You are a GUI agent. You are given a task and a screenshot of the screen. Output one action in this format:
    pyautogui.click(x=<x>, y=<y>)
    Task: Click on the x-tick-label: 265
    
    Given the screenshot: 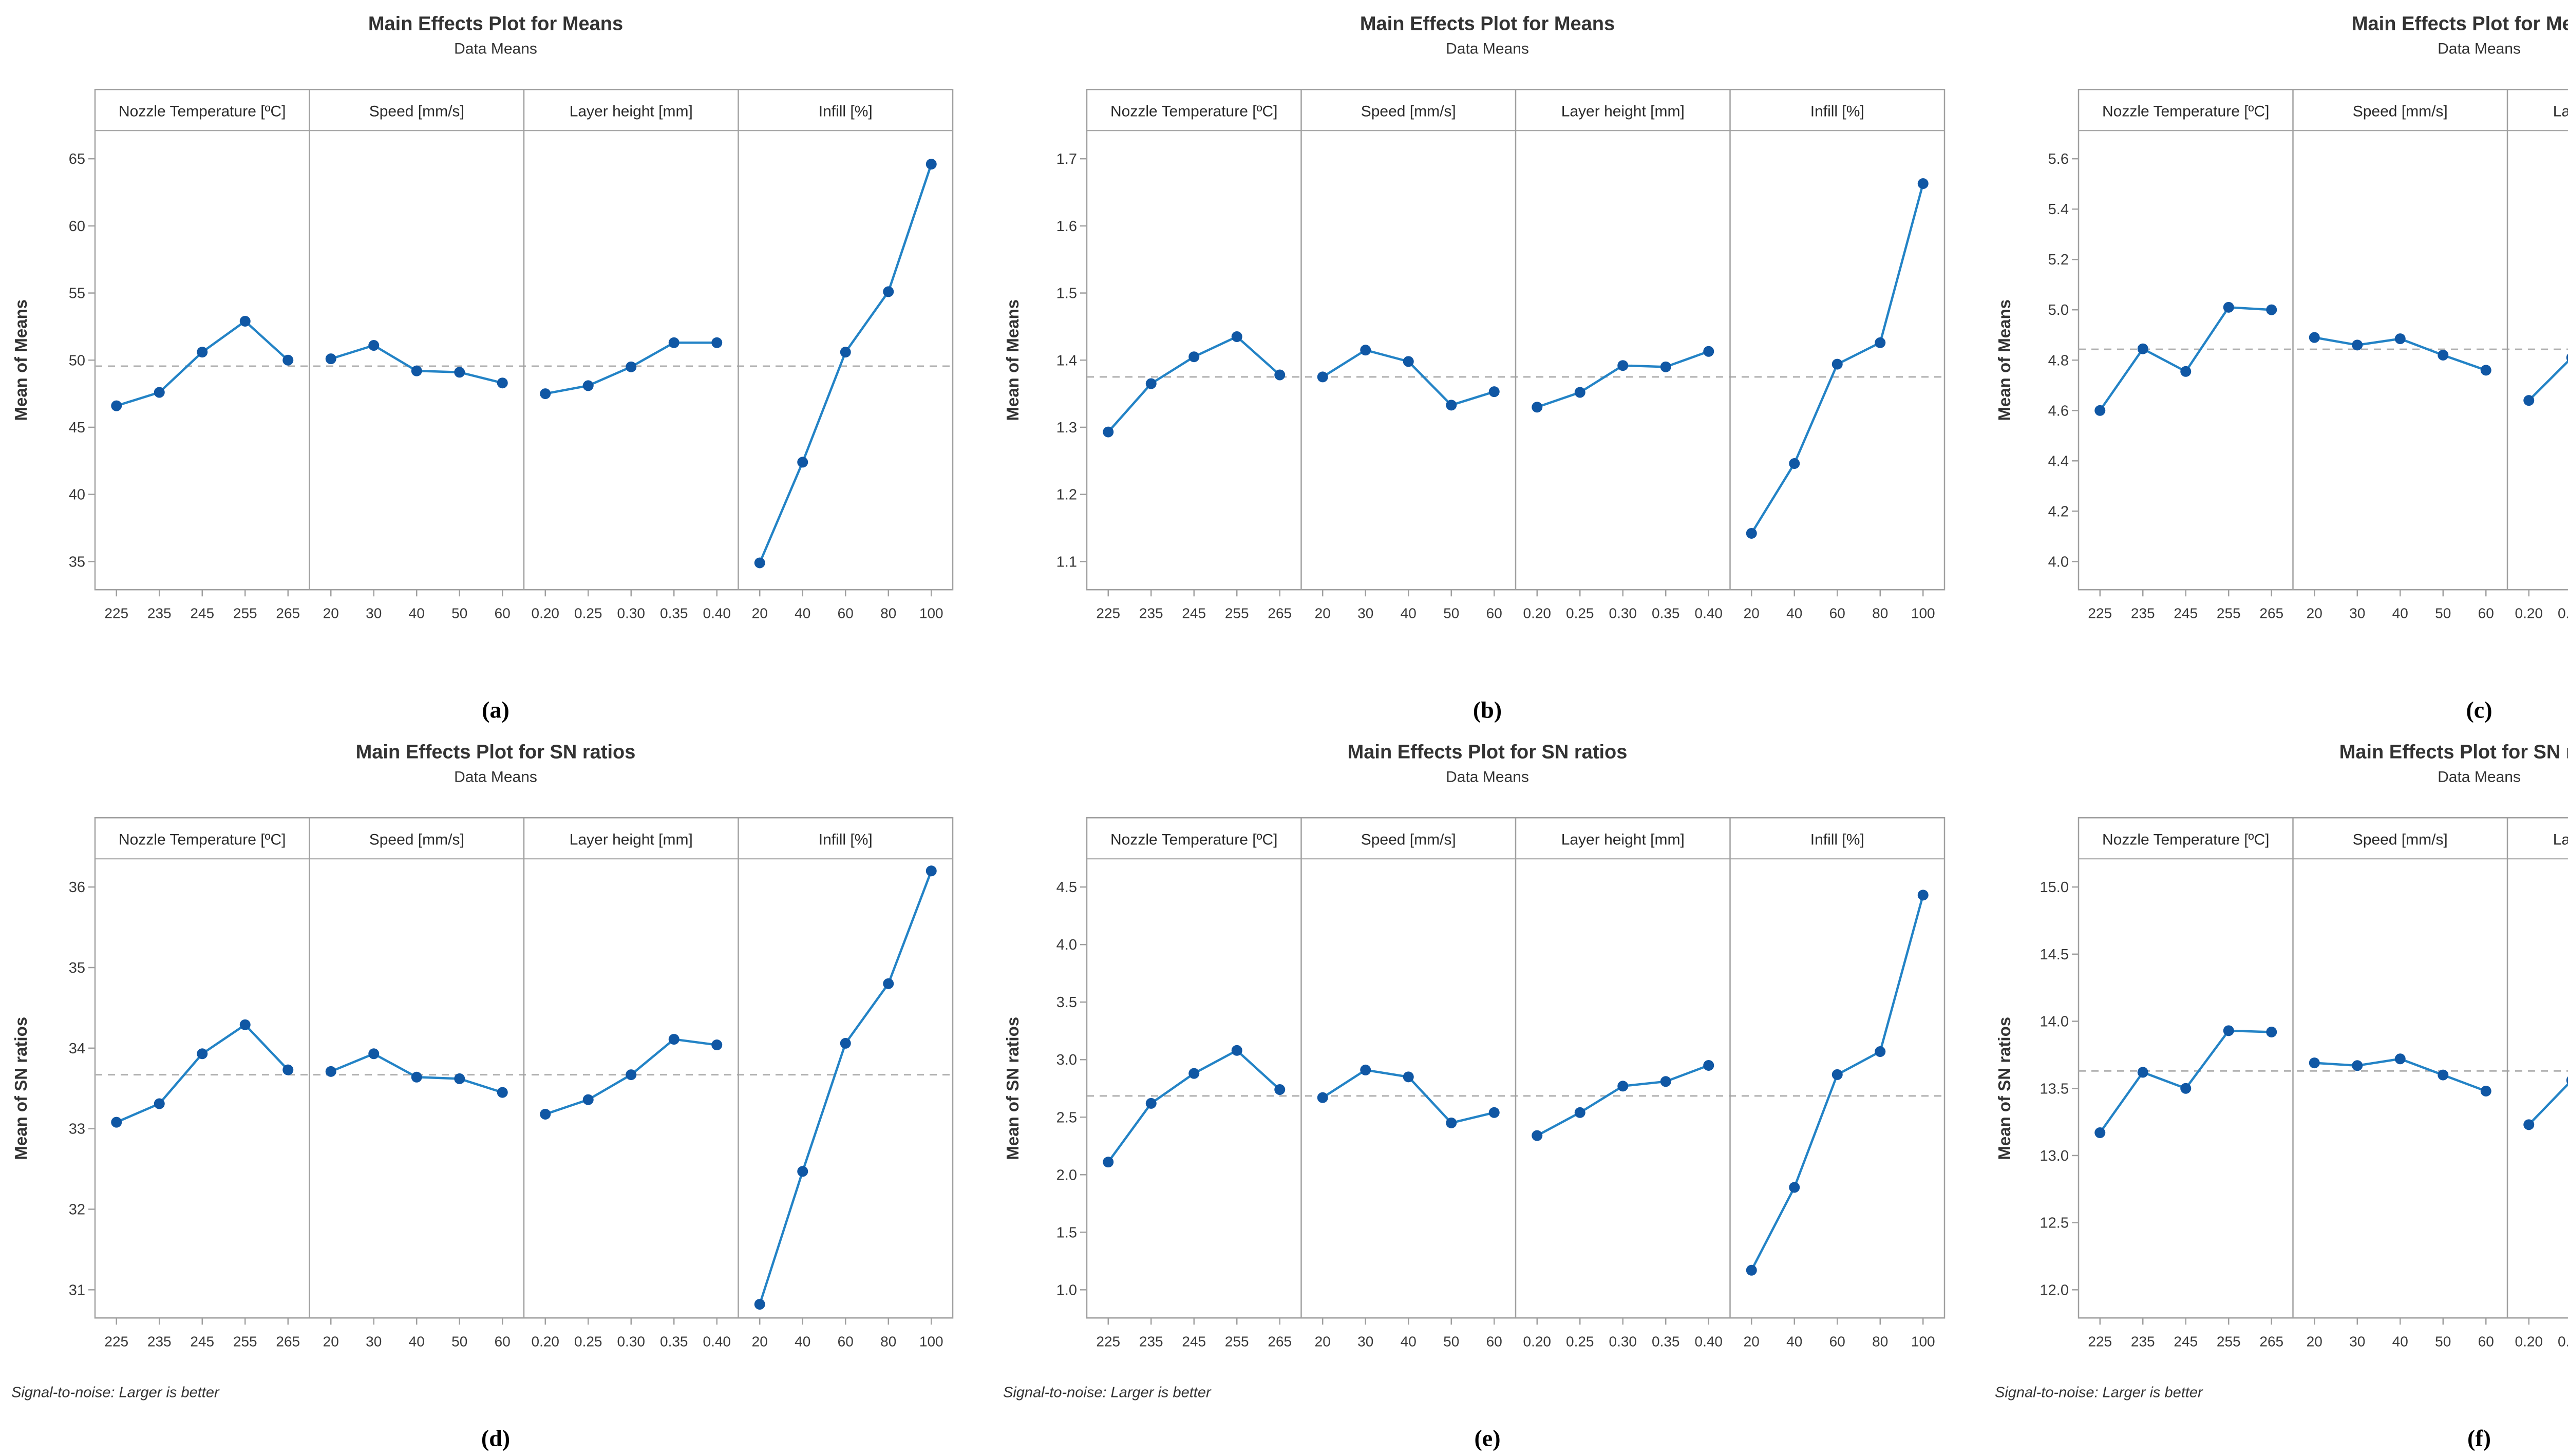 What is the action you would take?
    pyautogui.click(x=1280, y=1341)
    